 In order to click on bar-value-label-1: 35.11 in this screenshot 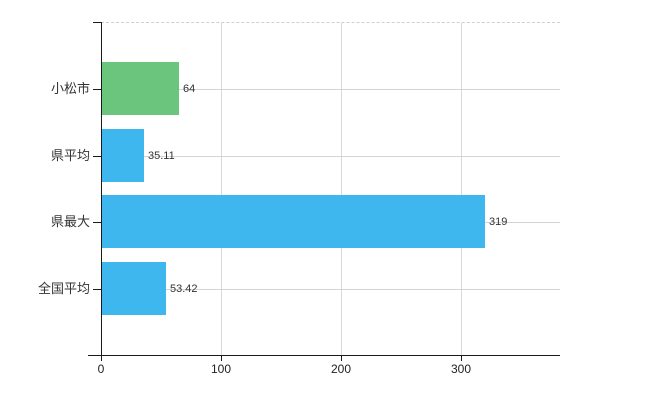, I will do `click(161, 155)`.